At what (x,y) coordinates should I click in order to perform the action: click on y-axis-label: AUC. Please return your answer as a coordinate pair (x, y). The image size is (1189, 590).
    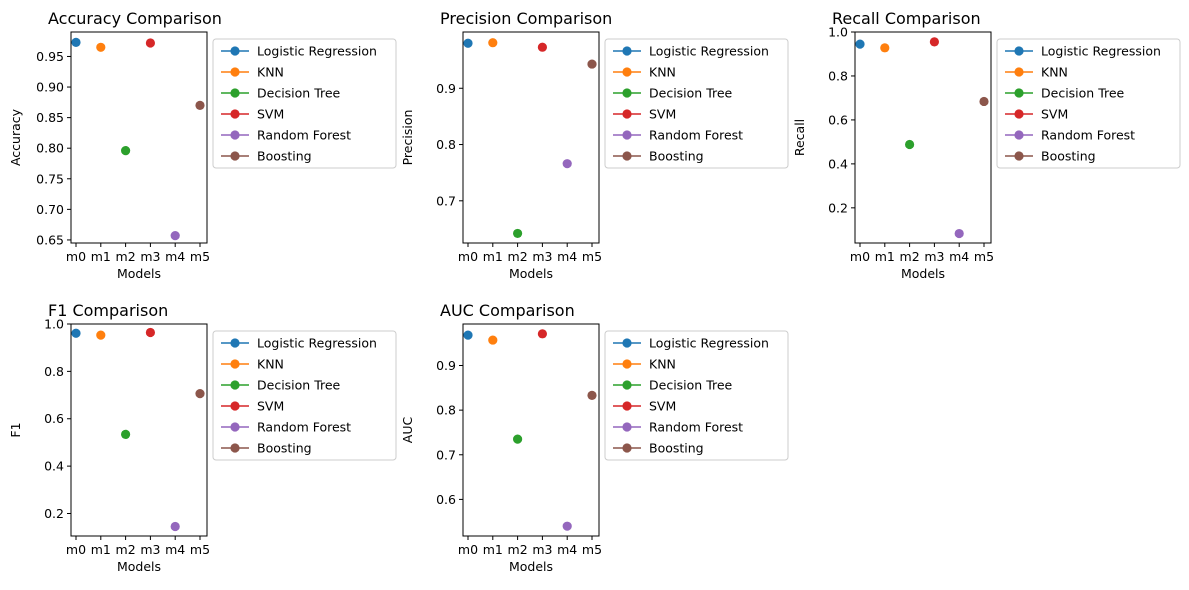
    Looking at the image, I should click on (407, 430).